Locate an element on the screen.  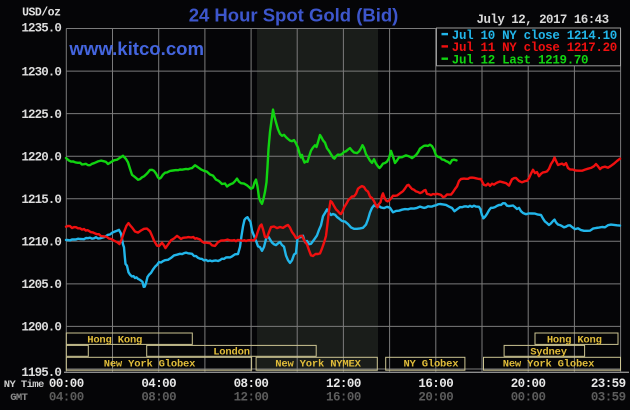
svg-text: 1195.0 is located at coordinates (41, 373).